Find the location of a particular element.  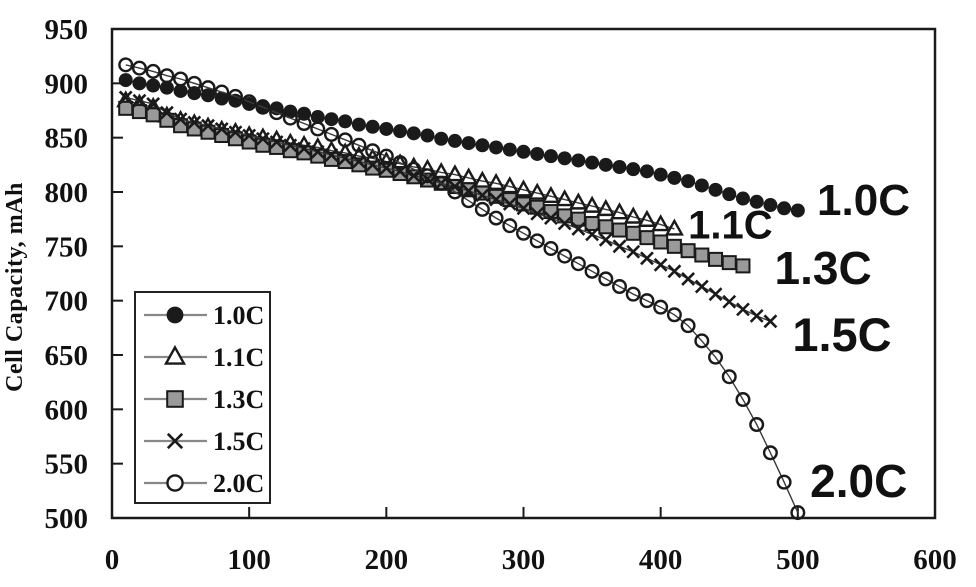

legend-label: 1.0C is located at coordinates (238, 315).